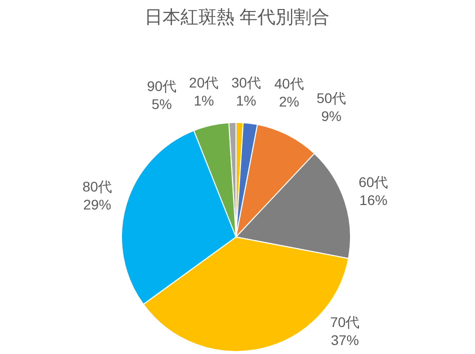 Image resolution: width=475 pixels, height=354 pixels. What do you see at coordinates (344, 340) in the screenshot?
I see `data-label: 37%` at bounding box center [344, 340].